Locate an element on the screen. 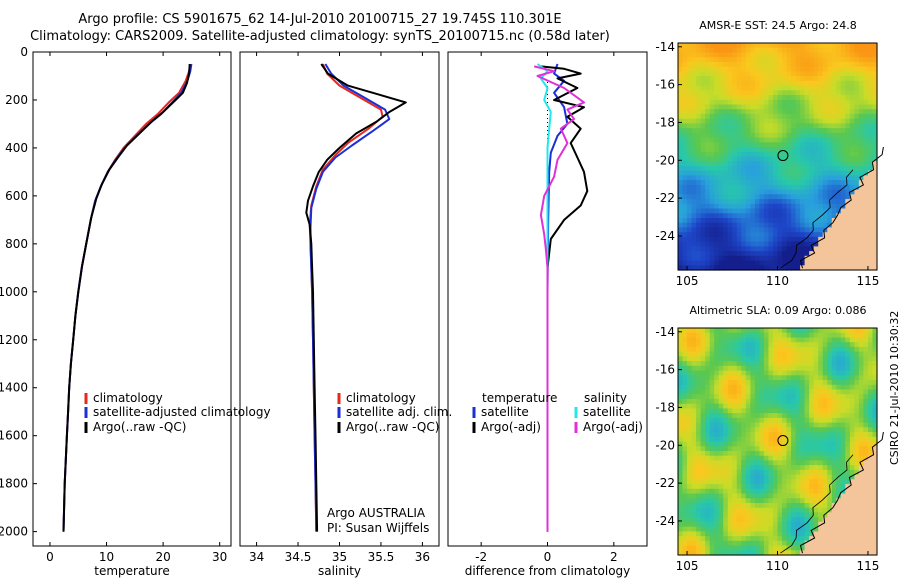  temp-ytick-label: 400 is located at coordinates (16, 148).